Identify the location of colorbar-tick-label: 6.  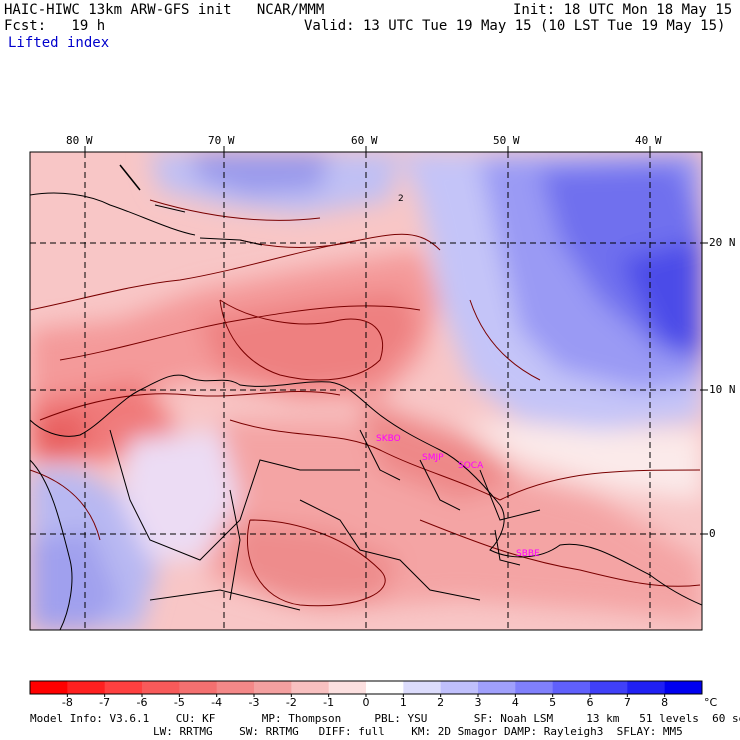
(590, 702).